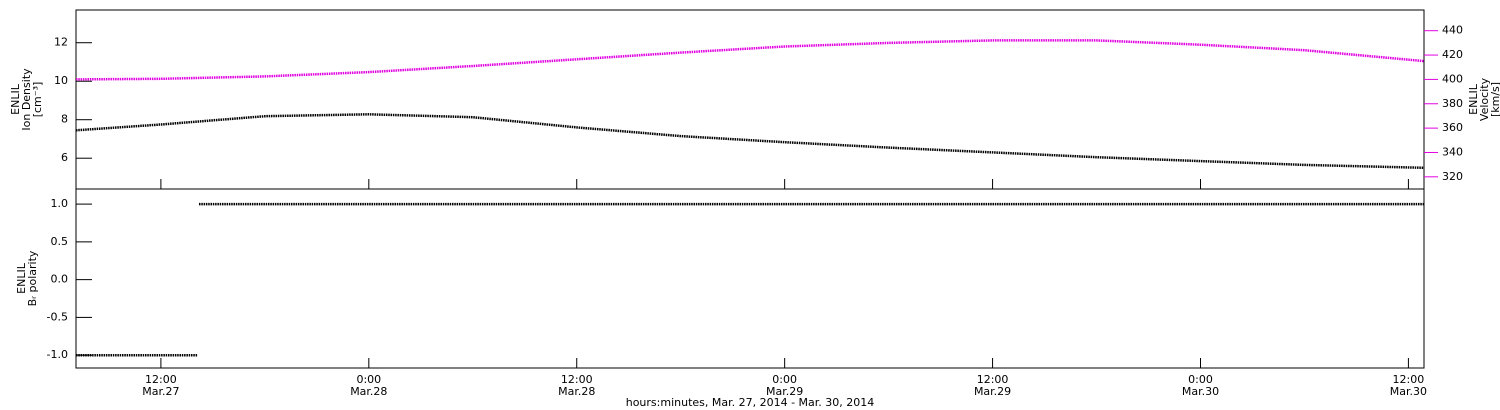 The image size is (1500, 410). Describe the element at coordinates (64, 119) in the screenshot. I see `y-tick-label: 8` at that location.